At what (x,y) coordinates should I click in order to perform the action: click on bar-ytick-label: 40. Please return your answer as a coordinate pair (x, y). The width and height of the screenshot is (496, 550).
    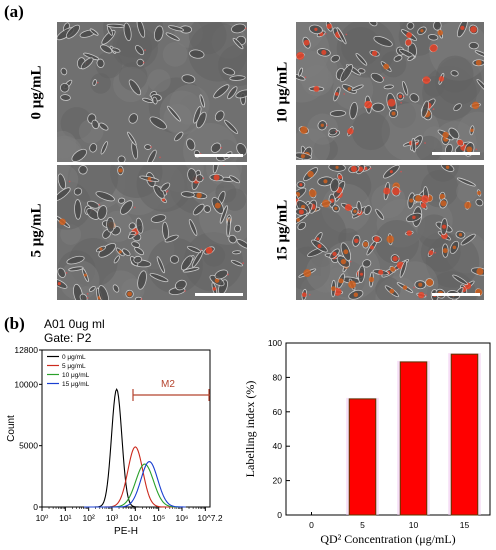
    Looking at the image, I should click on (278, 446).